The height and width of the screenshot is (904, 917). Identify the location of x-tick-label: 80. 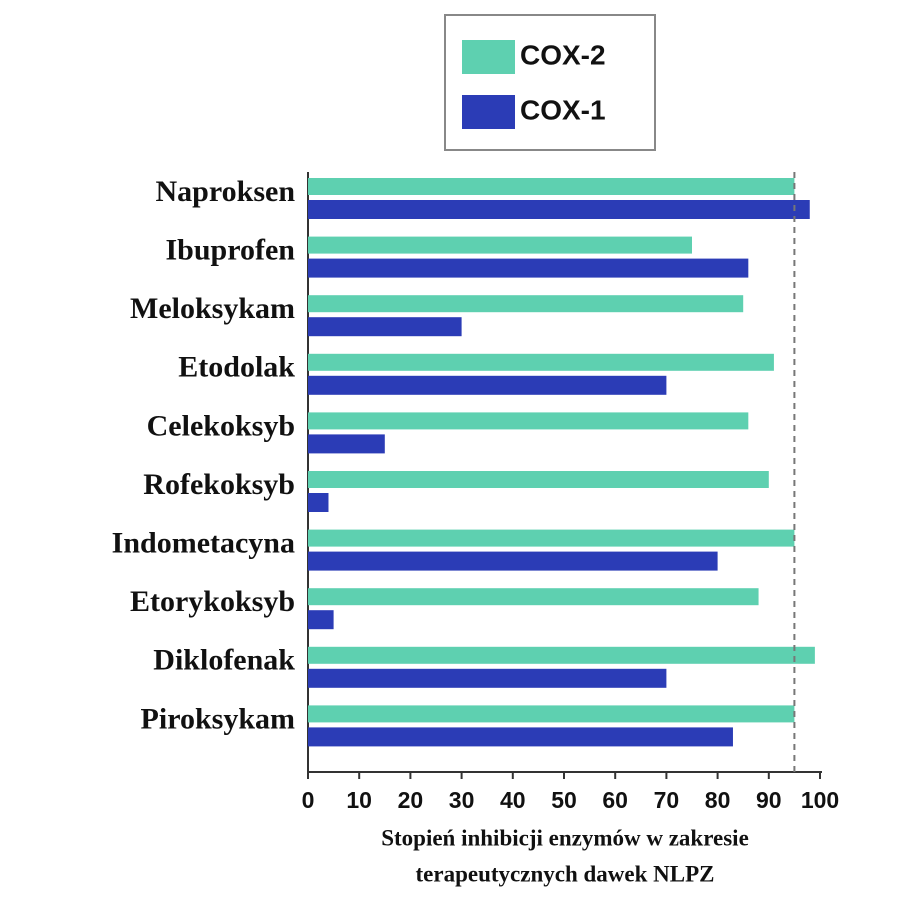
(718, 800).